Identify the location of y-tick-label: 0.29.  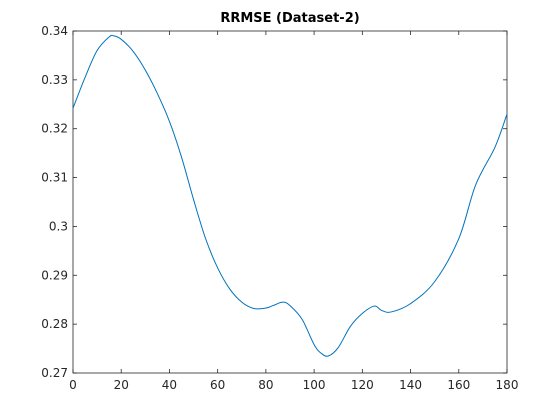
(54, 275).